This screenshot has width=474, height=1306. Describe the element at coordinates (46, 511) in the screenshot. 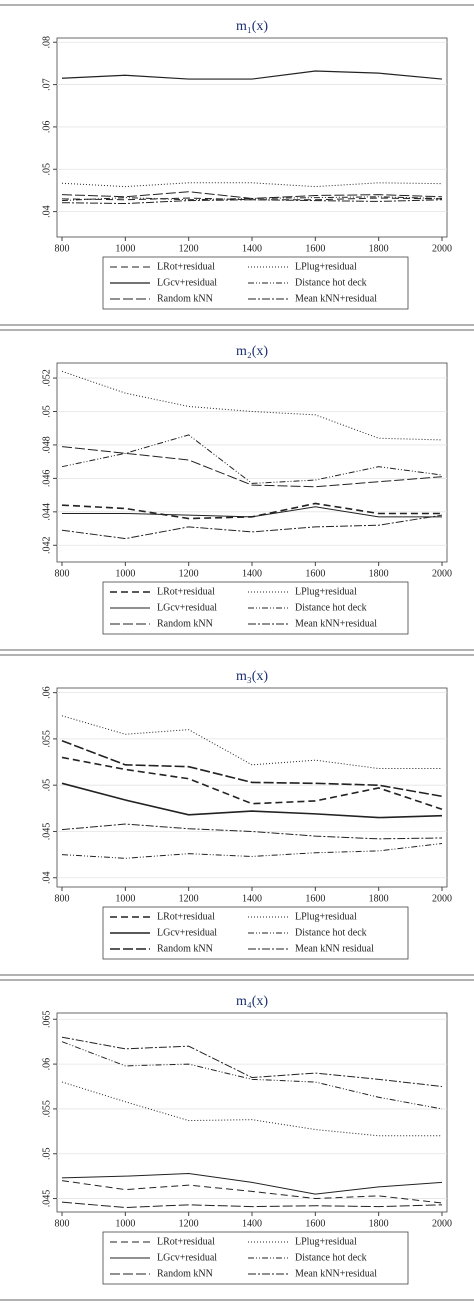

I see `y-tick-label: .044` at that location.